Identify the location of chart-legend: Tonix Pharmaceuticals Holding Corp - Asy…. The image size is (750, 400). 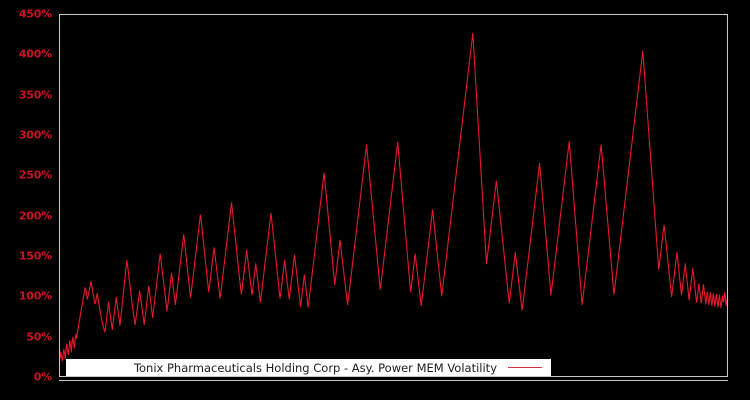
(308, 367).